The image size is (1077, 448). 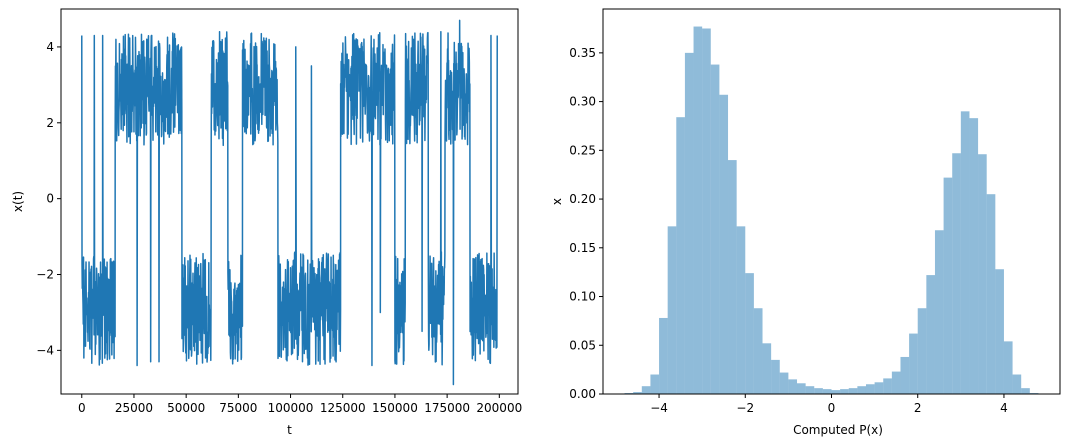 What do you see at coordinates (582, 394) in the screenshot?
I see `right-y-tick-label: 0.00` at bounding box center [582, 394].